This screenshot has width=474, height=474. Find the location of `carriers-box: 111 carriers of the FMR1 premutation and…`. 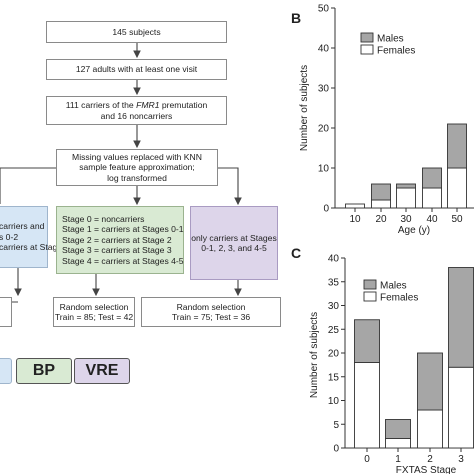

carriers-box: 111 carriers of the FMR1 premutation and… is located at coordinates (136, 110).